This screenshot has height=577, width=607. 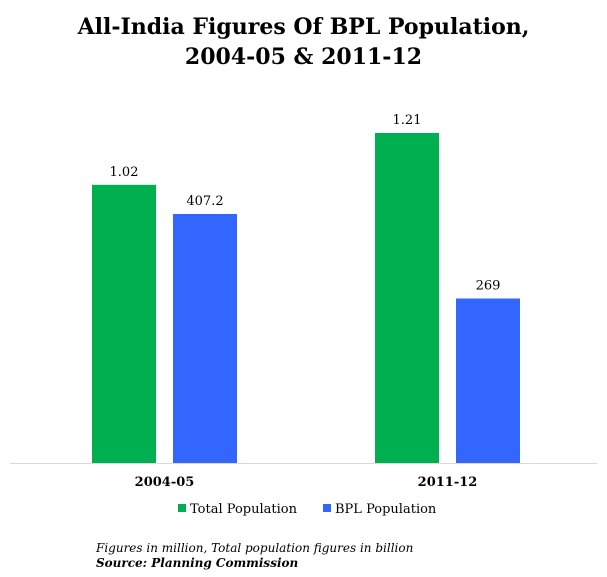 What do you see at coordinates (407, 120) in the screenshot?
I see `data-label-total-population-2011-12: 1.21` at bounding box center [407, 120].